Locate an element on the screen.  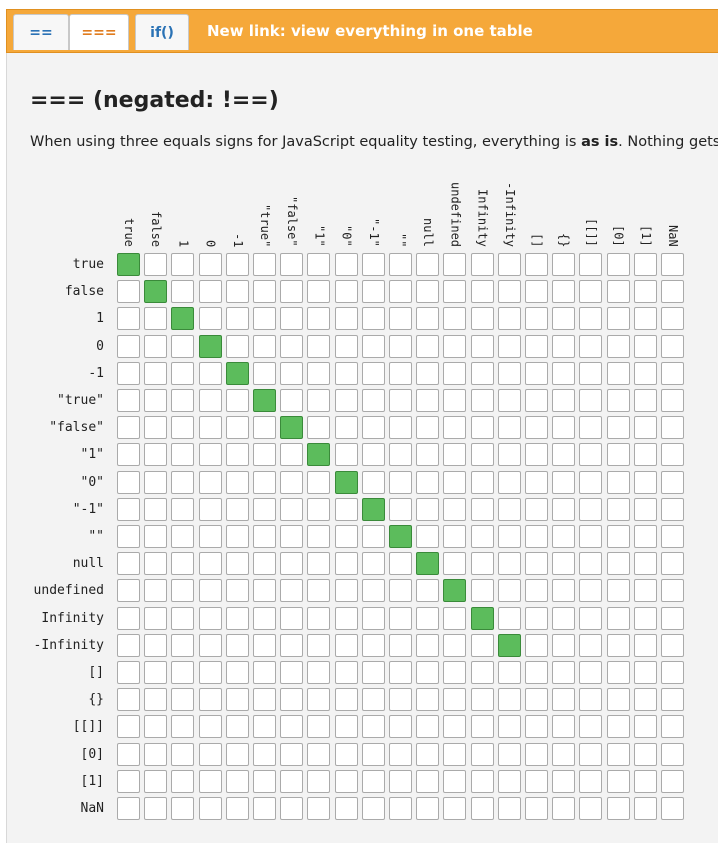
column-header: 1 is located at coordinates (183, 244).